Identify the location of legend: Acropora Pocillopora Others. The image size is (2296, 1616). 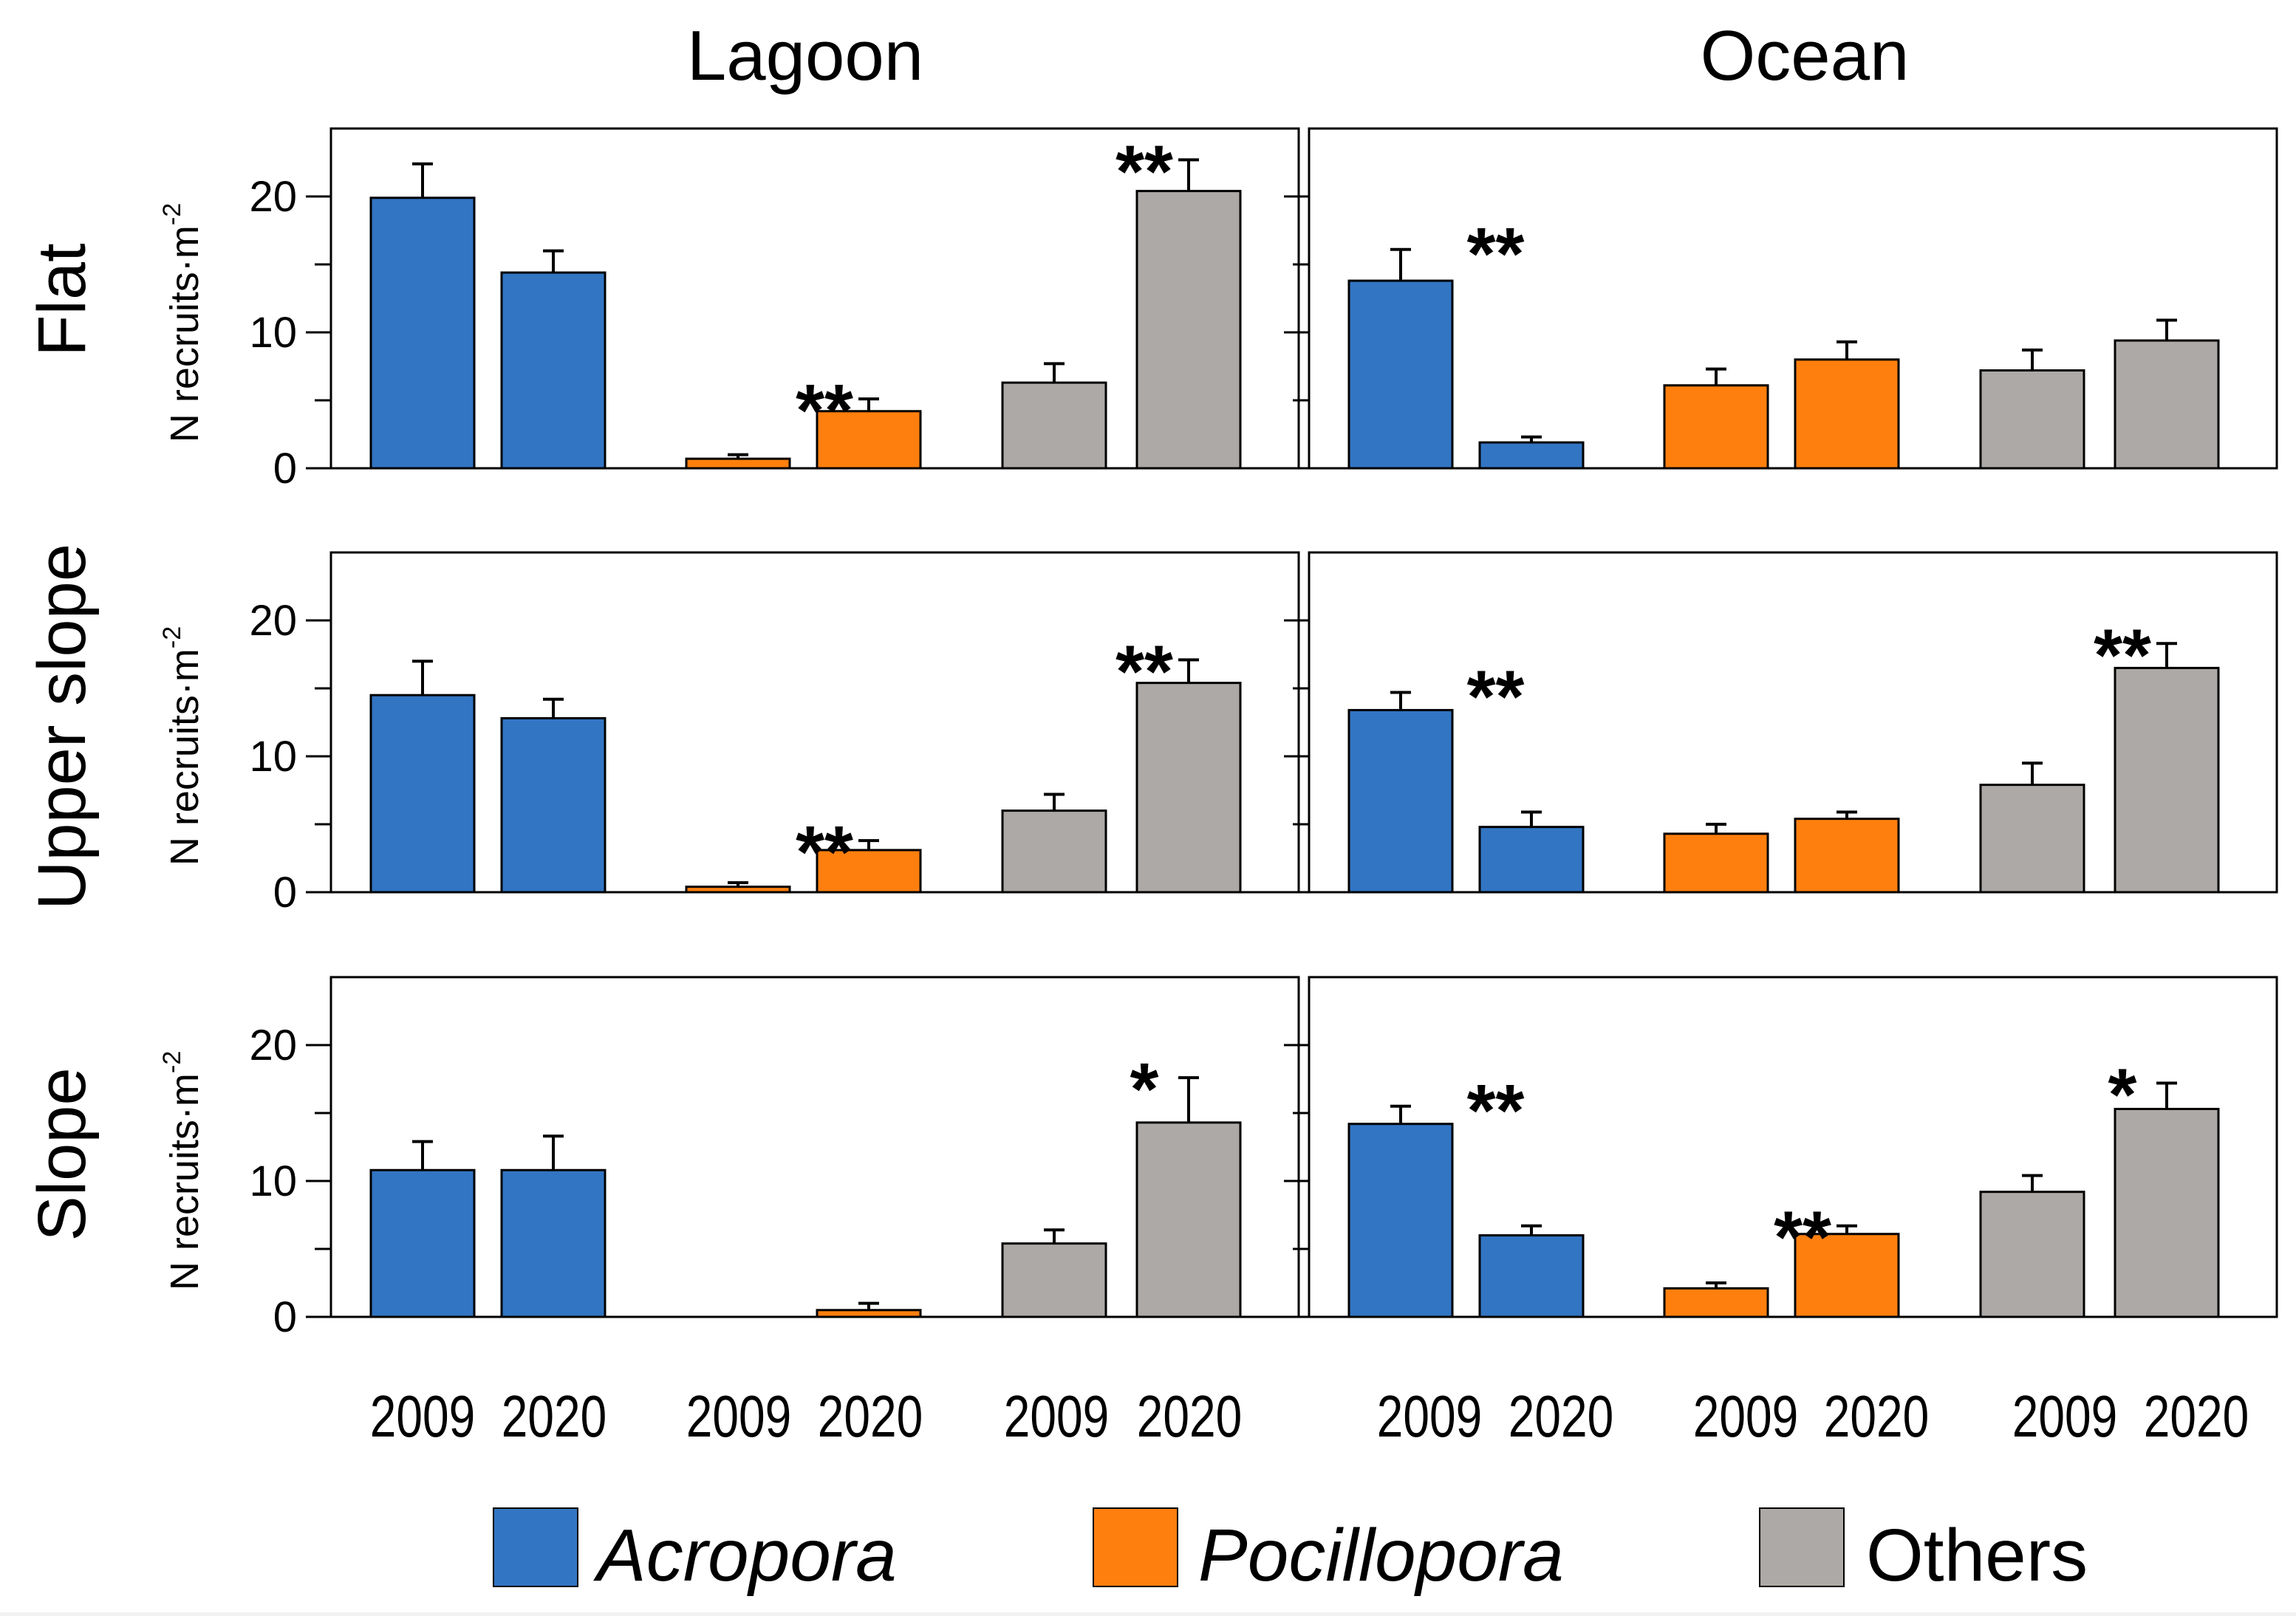
(1290, 1552).